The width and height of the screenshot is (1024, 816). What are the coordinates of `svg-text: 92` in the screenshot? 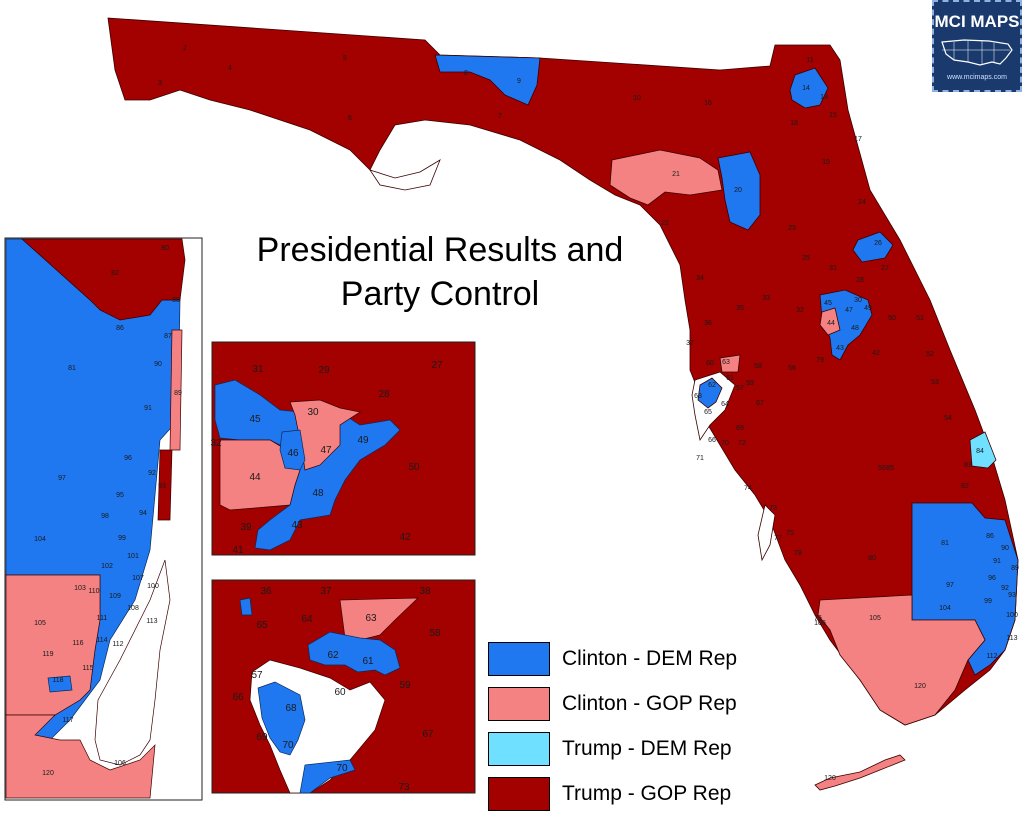 It's located at (152, 473).